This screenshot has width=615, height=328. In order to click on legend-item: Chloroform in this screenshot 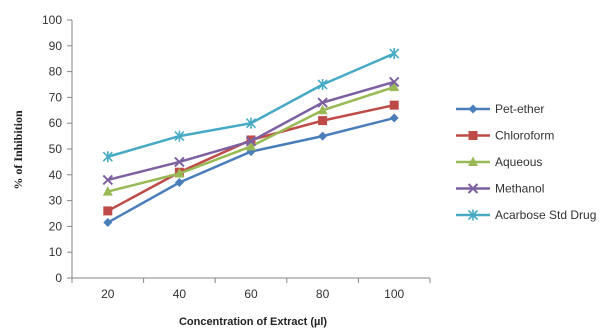, I will do `click(505, 136)`.